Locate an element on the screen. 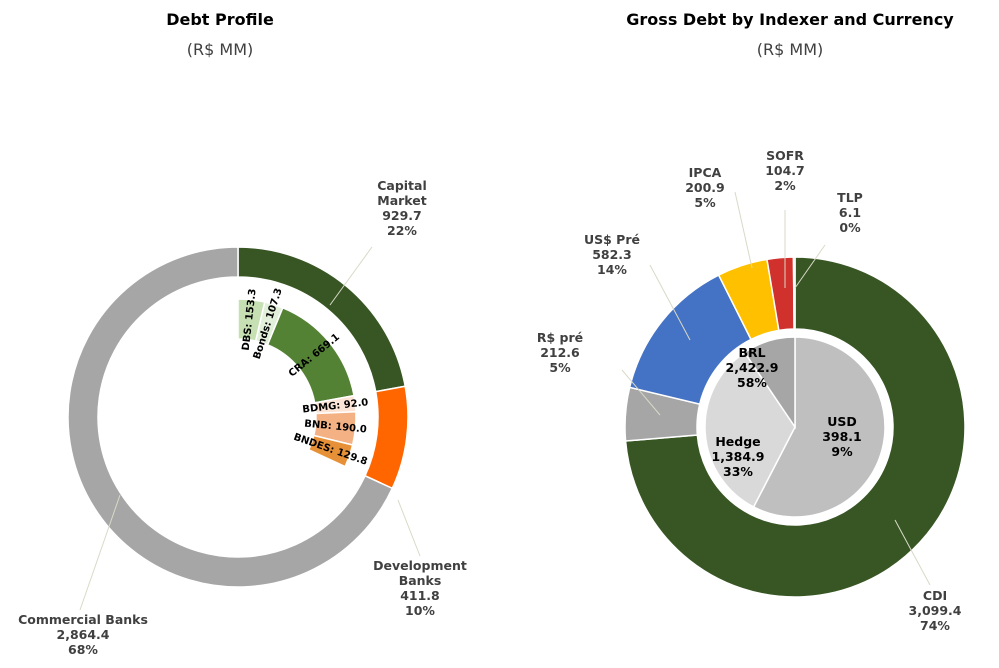 The image size is (999, 668). slice-label: USD 398.1 9% is located at coordinates (842, 436).